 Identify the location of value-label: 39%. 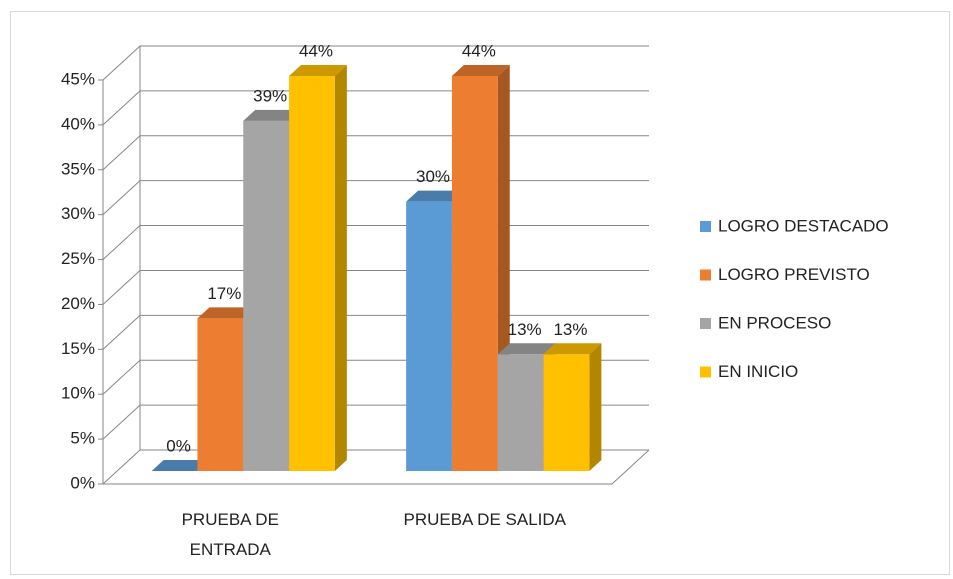
(270, 95).